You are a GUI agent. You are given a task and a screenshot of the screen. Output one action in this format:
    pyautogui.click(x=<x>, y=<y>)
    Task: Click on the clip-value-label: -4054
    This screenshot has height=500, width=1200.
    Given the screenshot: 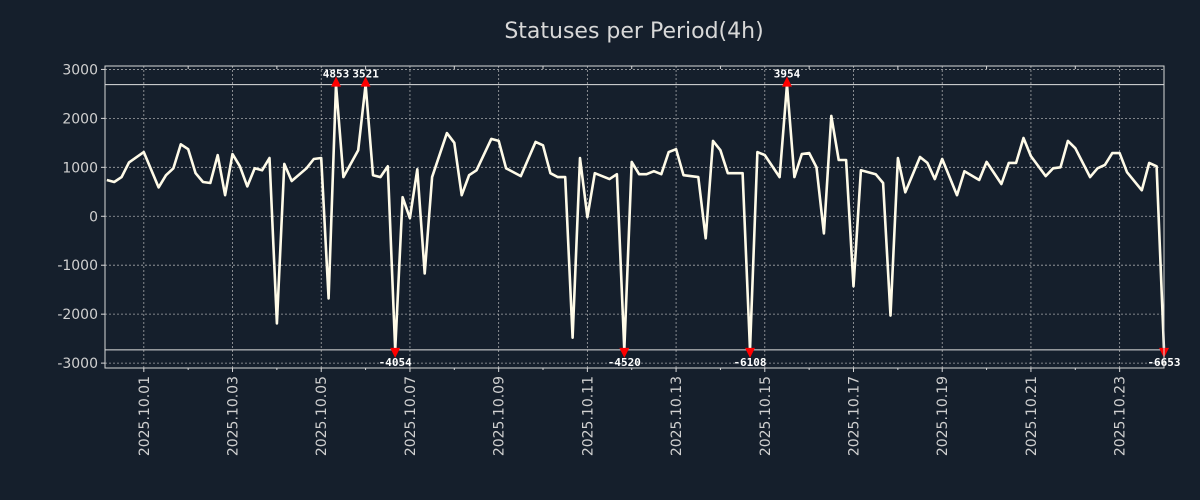 What is the action you would take?
    pyautogui.click(x=395, y=362)
    